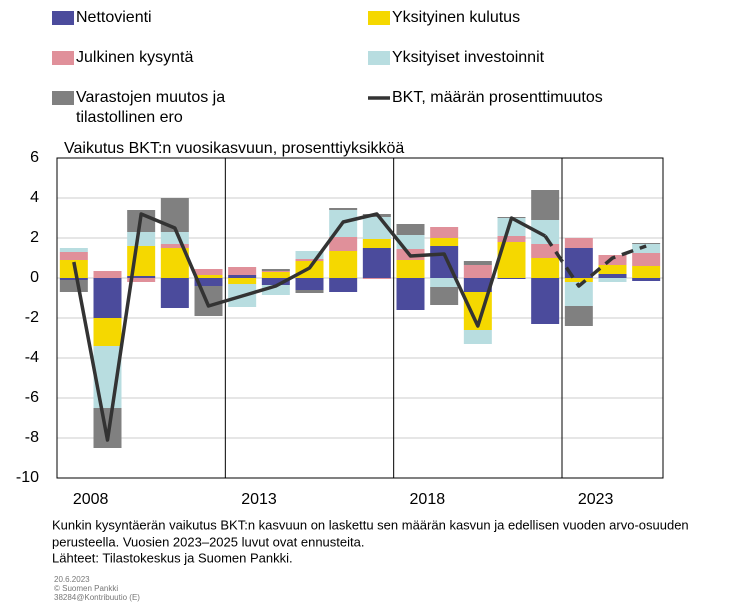 This screenshot has height=609, width=749. Describe the element at coordinates (114, 17) in the screenshot. I see `legend-label: Nettovienti` at that location.